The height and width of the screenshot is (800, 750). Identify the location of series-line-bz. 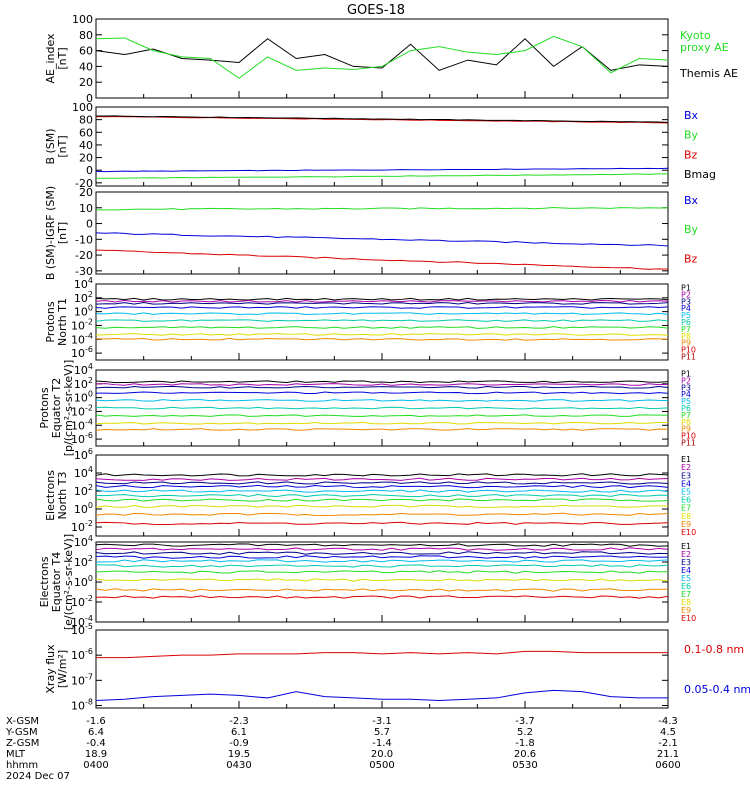
(382, 259).